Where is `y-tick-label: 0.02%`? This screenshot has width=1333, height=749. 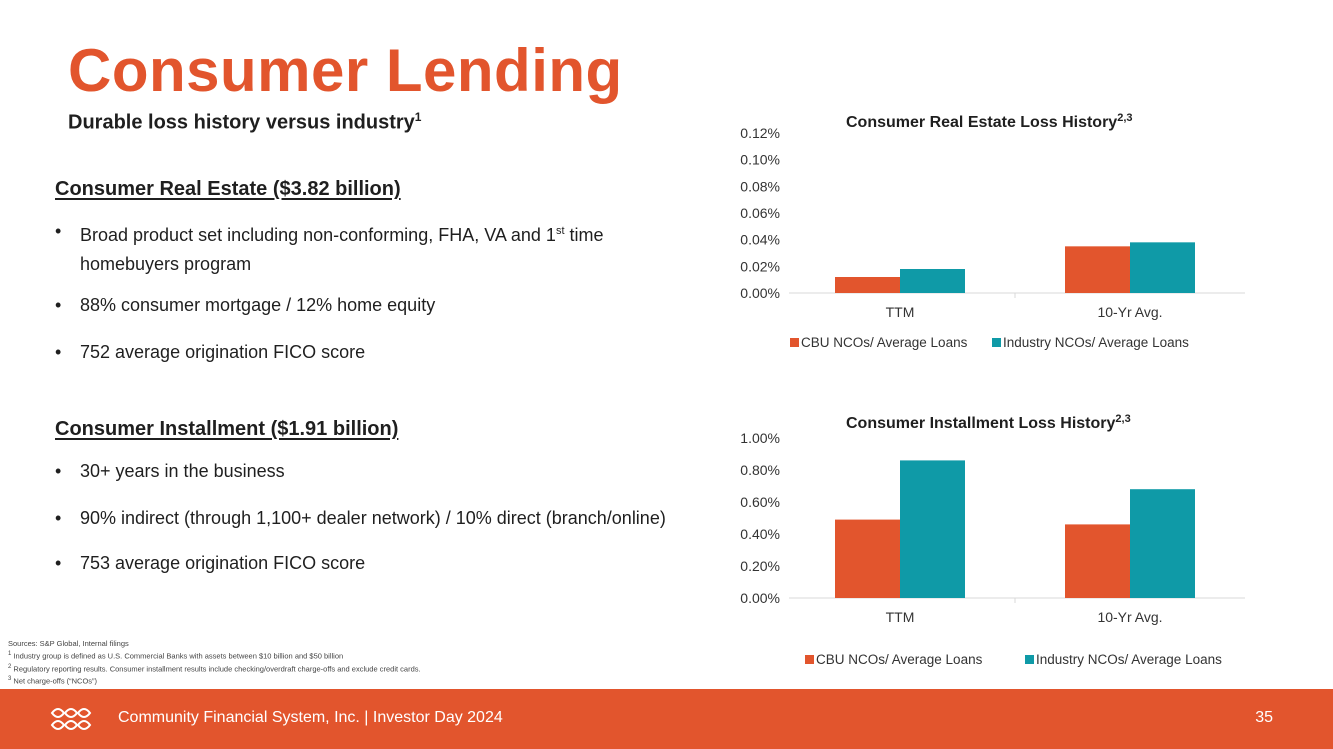
y-tick-label: 0.02% is located at coordinates (760, 266).